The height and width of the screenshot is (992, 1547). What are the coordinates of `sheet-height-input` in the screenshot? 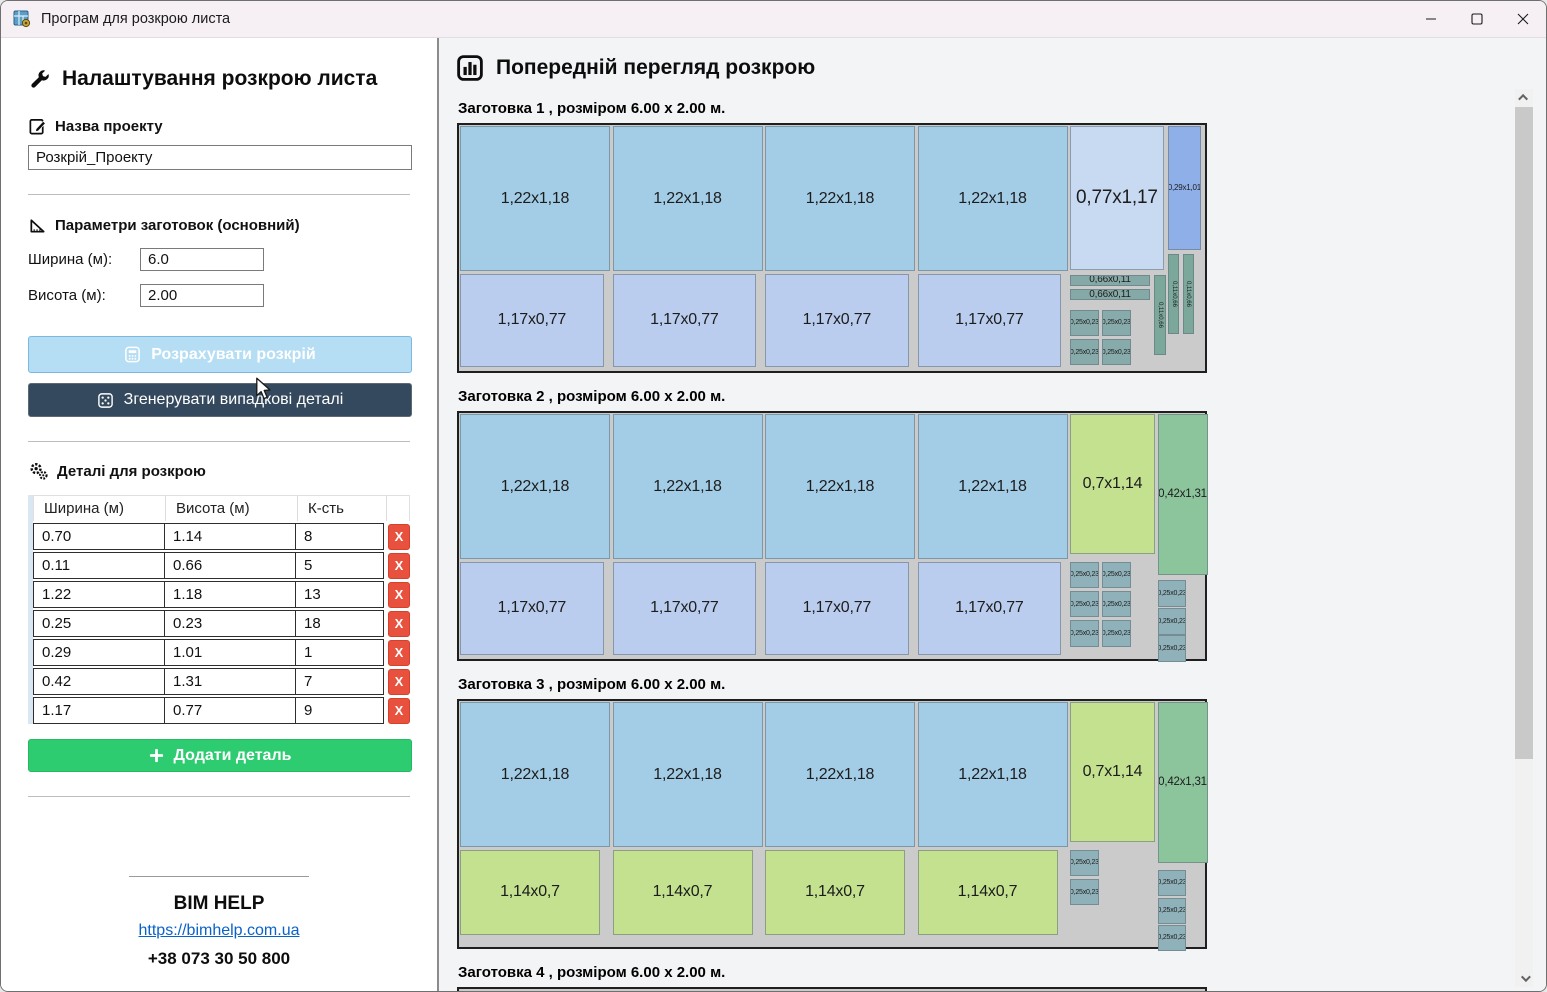 It's located at (202, 295).